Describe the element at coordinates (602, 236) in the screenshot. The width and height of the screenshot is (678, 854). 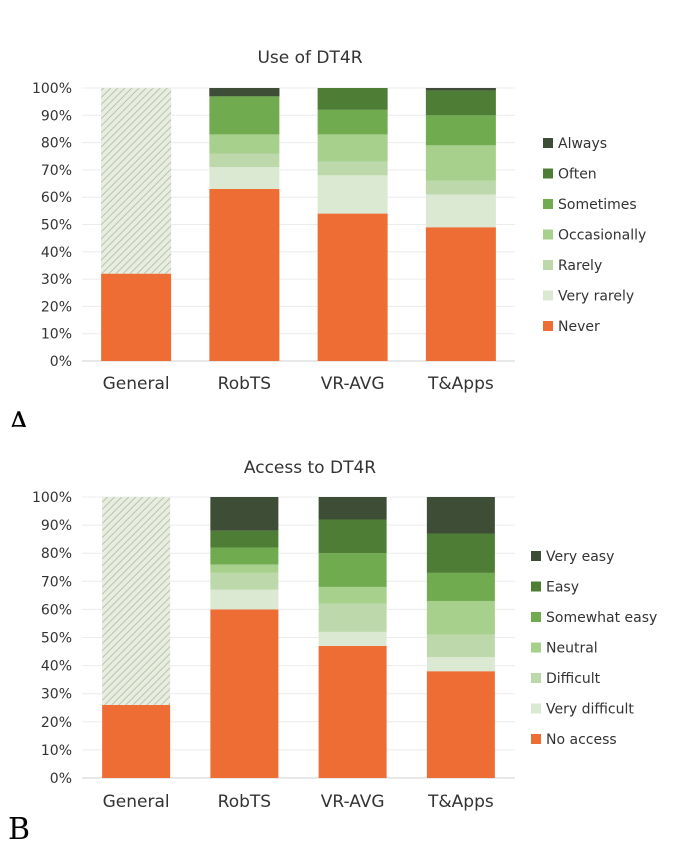
I see `legend-label-occasionally: Occasionally` at that location.